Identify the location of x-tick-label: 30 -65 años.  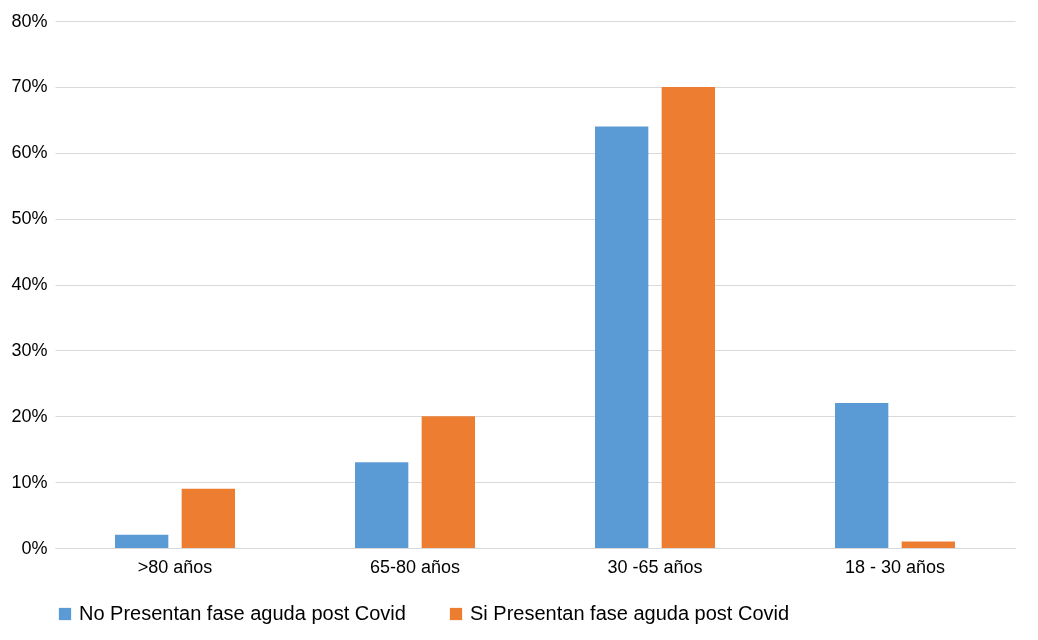
(655, 566).